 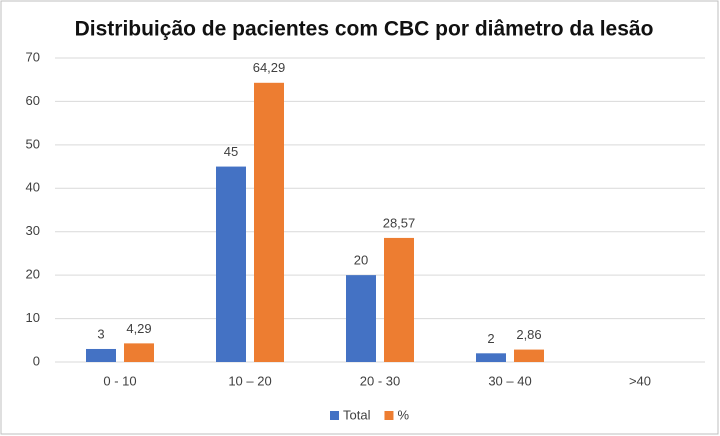 What do you see at coordinates (33, 100) in the screenshot?
I see `y-tick-label: 60` at bounding box center [33, 100].